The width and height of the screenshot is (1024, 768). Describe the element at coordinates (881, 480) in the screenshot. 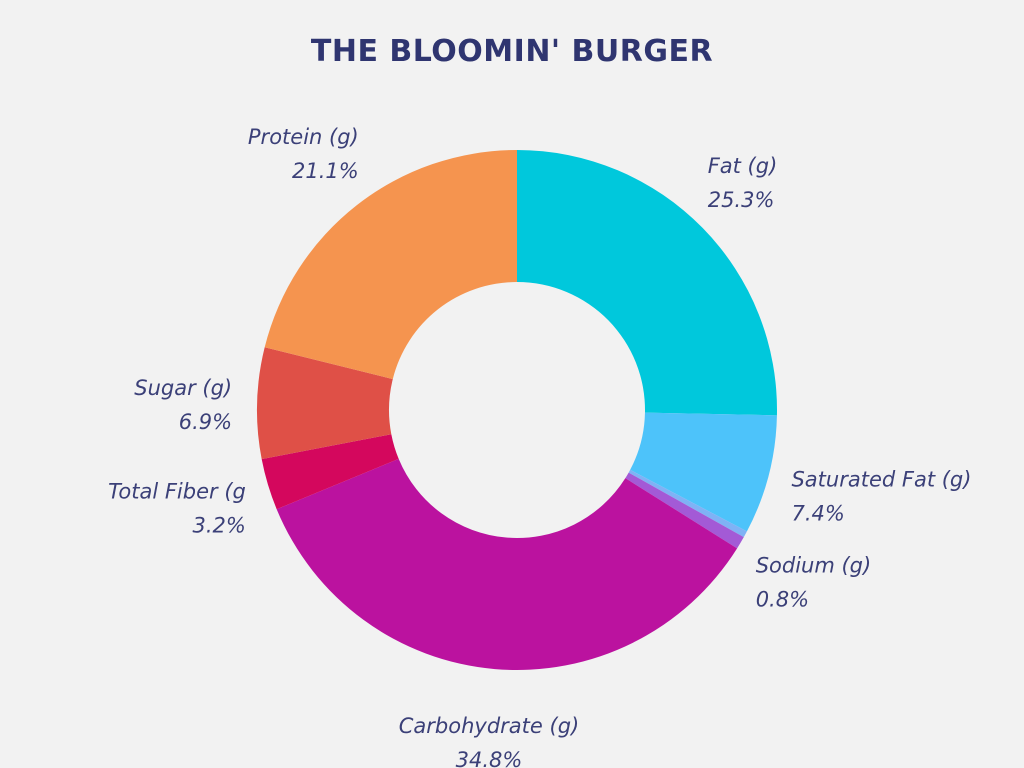

I see `slice-name-1: Saturated Fat (g)` at that location.